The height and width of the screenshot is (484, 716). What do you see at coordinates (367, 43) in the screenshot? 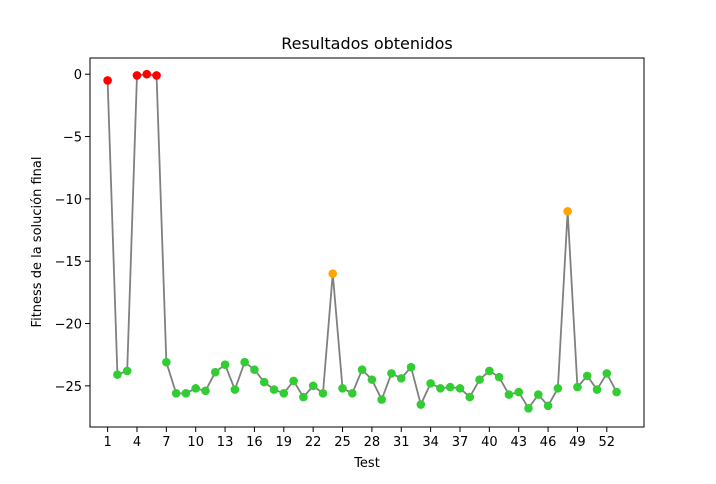
I see `chart-title: Resultados obtenidos` at bounding box center [367, 43].